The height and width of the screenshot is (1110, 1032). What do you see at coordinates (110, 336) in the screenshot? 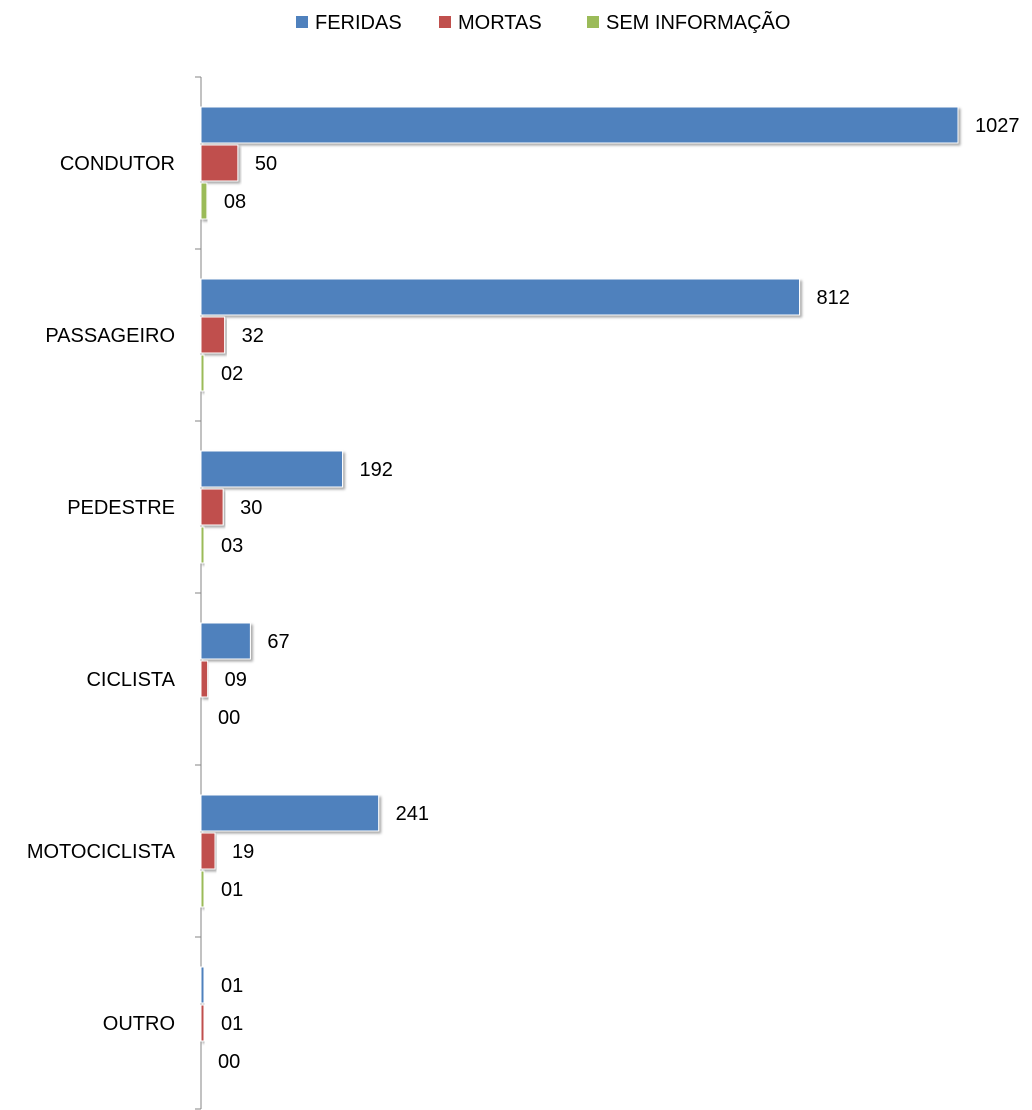
I see `category-label-passageiro: PASSAGEIRO` at bounding box center [110, 336].